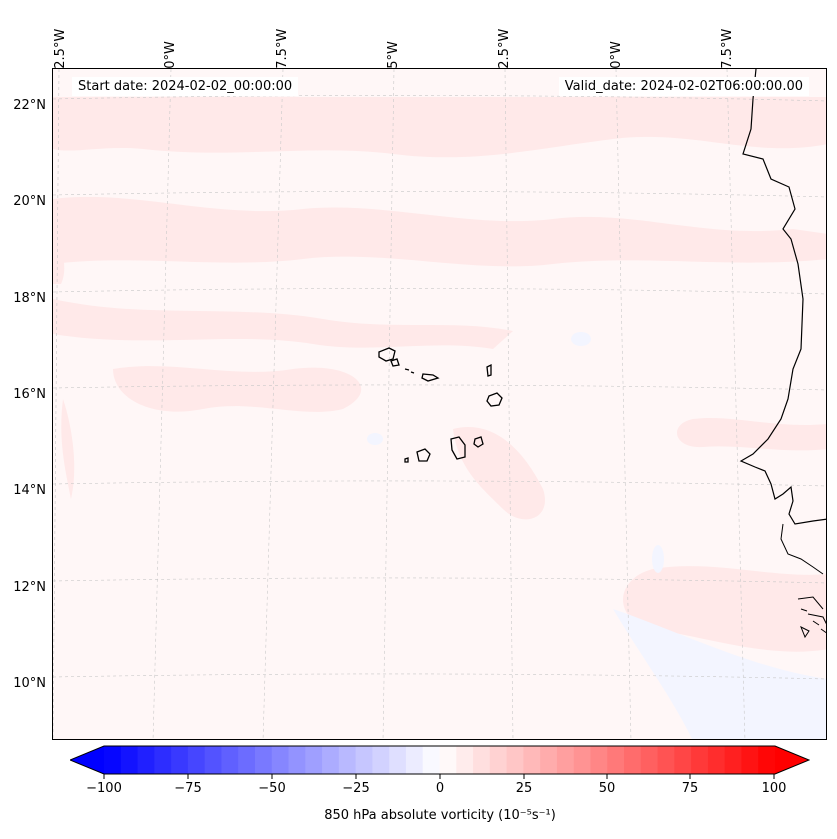  I want to click on colorbar-cells, so click(439, 760).